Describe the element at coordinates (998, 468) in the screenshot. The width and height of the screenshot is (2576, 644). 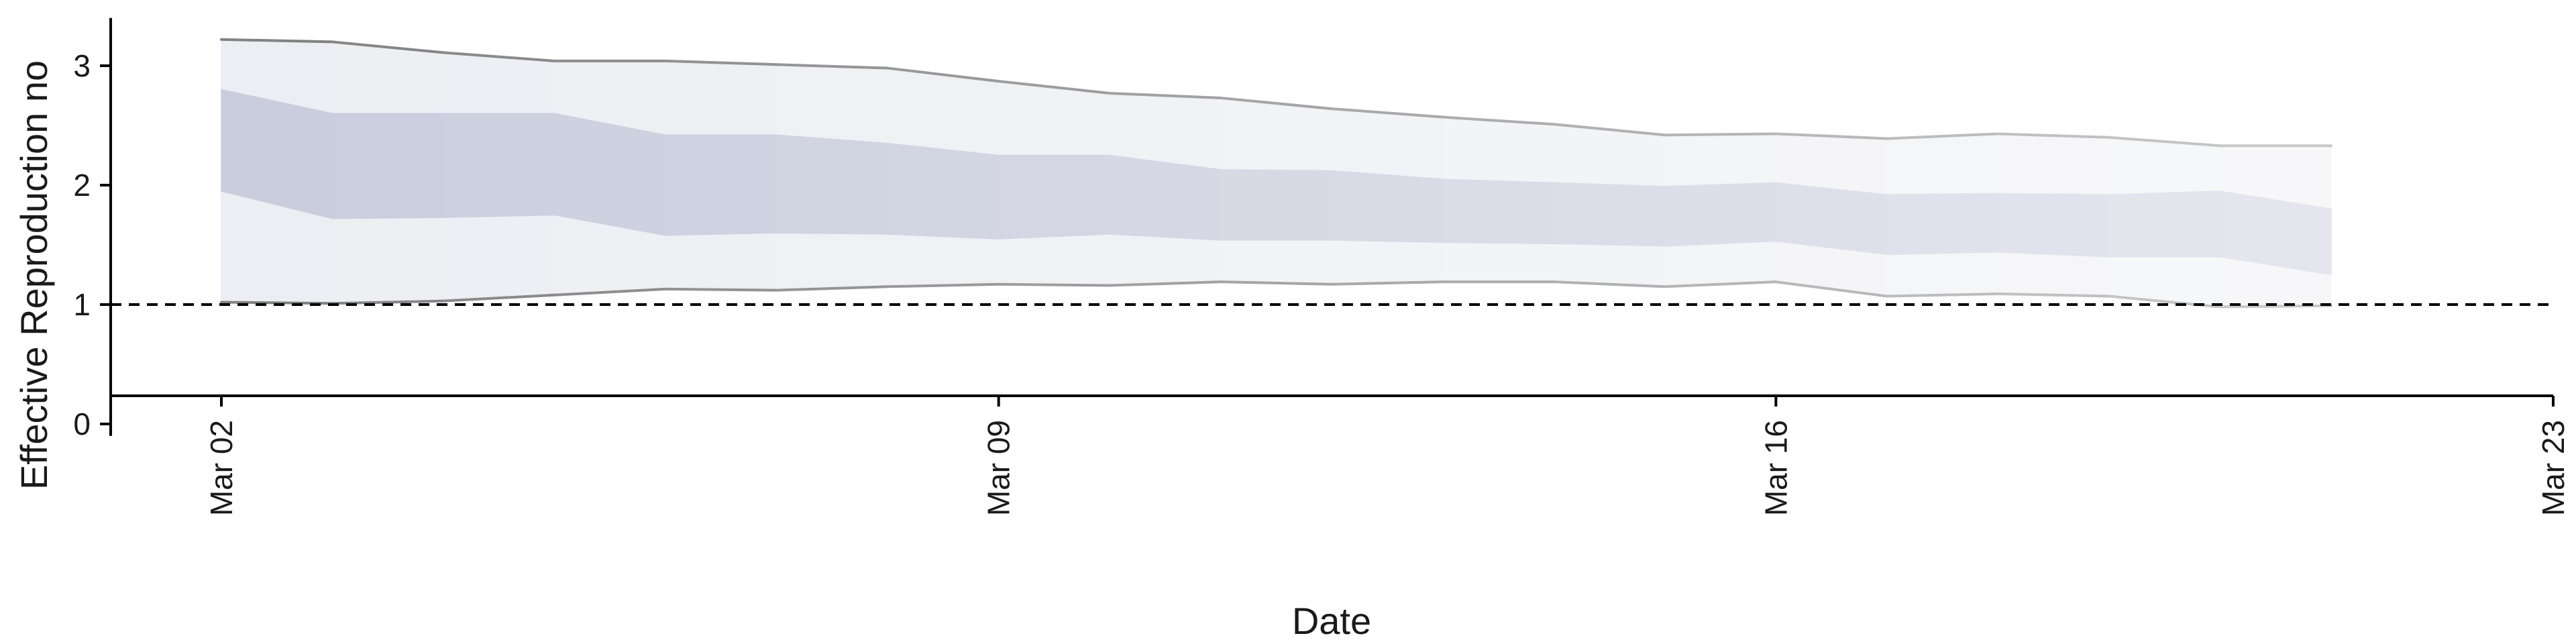
I see `x-tick-label: Mar 09` at that location.